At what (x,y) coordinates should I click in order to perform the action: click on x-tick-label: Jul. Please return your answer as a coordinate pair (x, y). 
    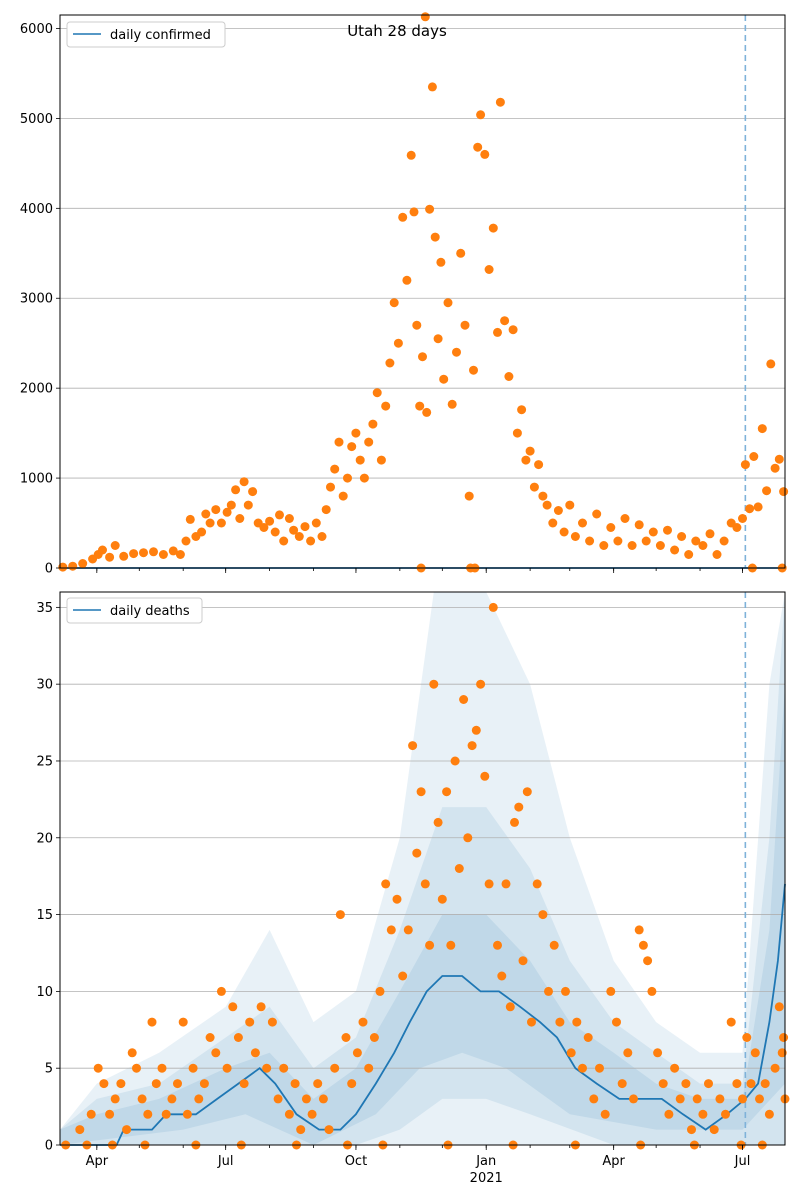
    Looking at the image, I should click on (742, 1161).